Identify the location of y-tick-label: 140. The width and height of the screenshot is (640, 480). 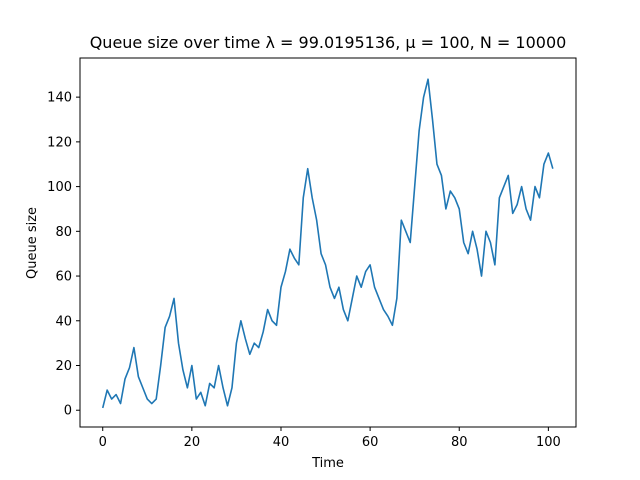
(59, 98).